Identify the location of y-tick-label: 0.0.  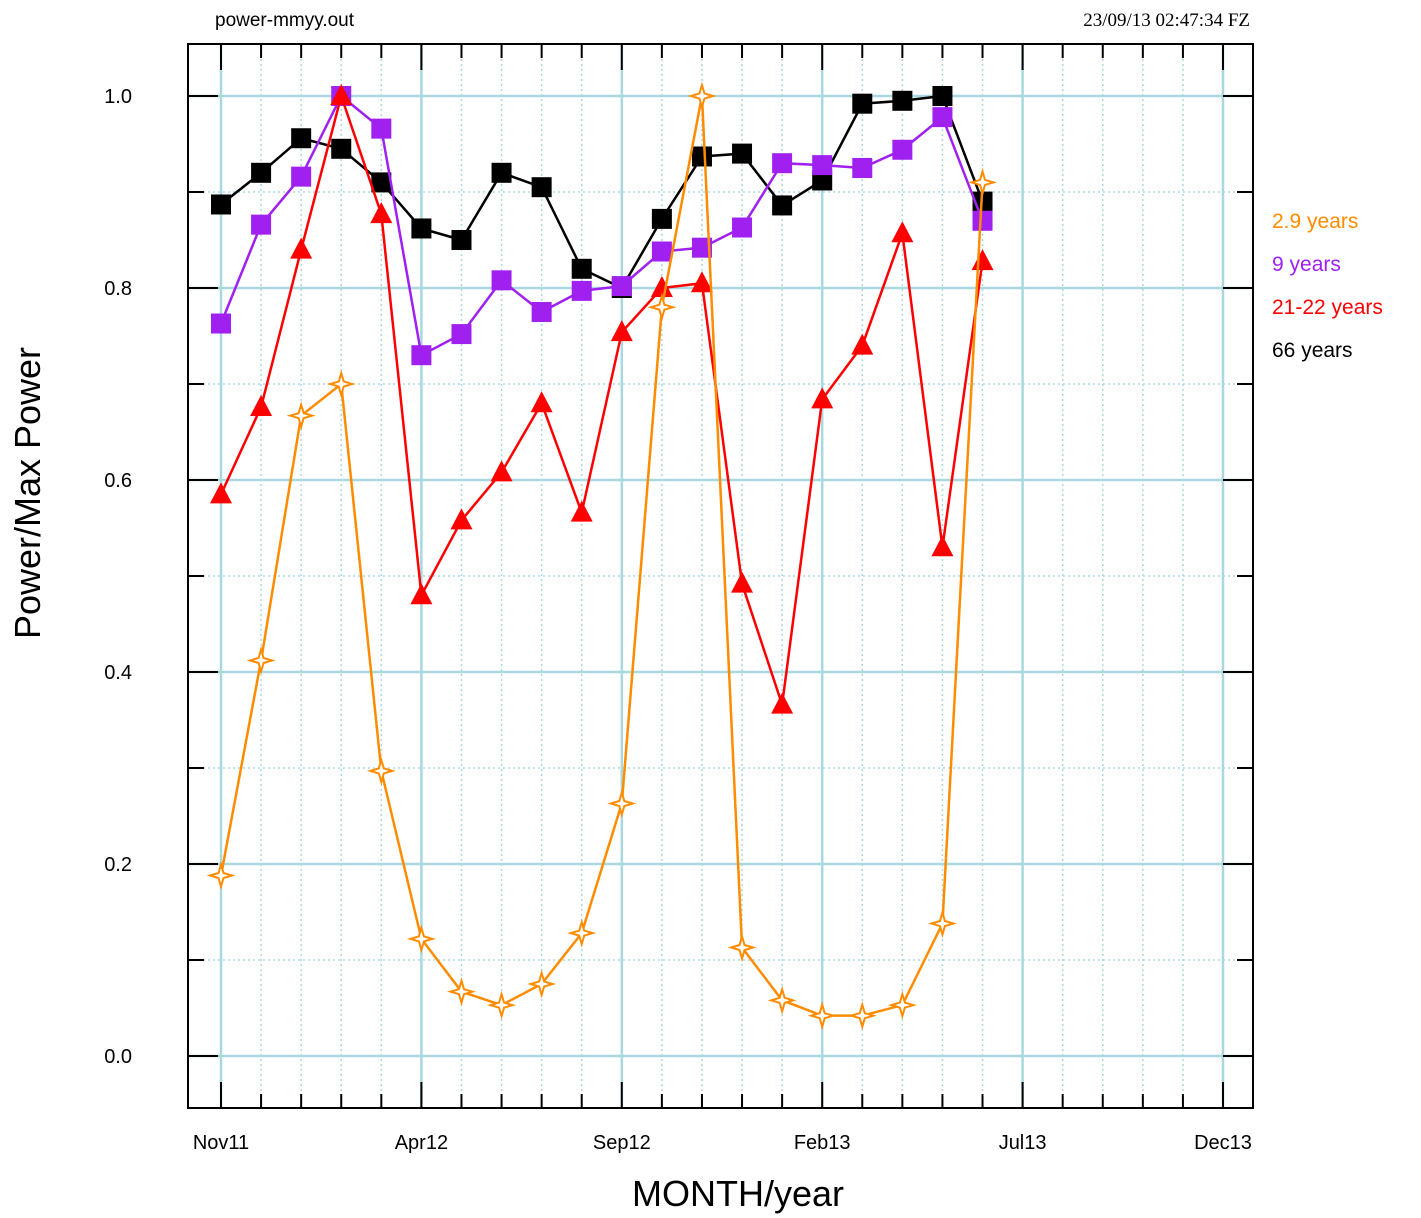
(118, 1057).